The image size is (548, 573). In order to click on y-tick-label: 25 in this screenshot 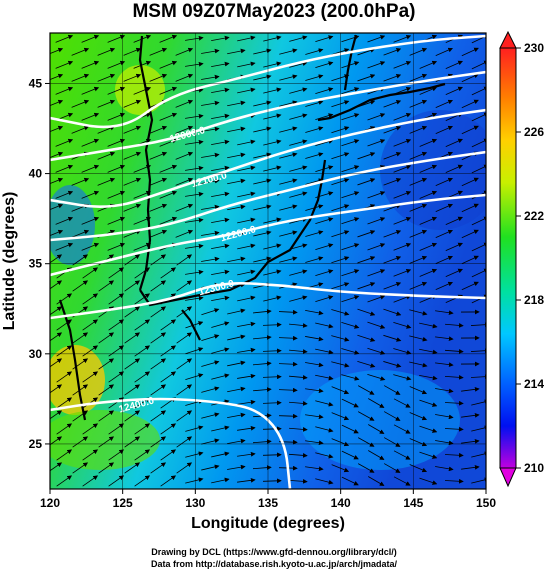, I will do `click(36, 444)`.